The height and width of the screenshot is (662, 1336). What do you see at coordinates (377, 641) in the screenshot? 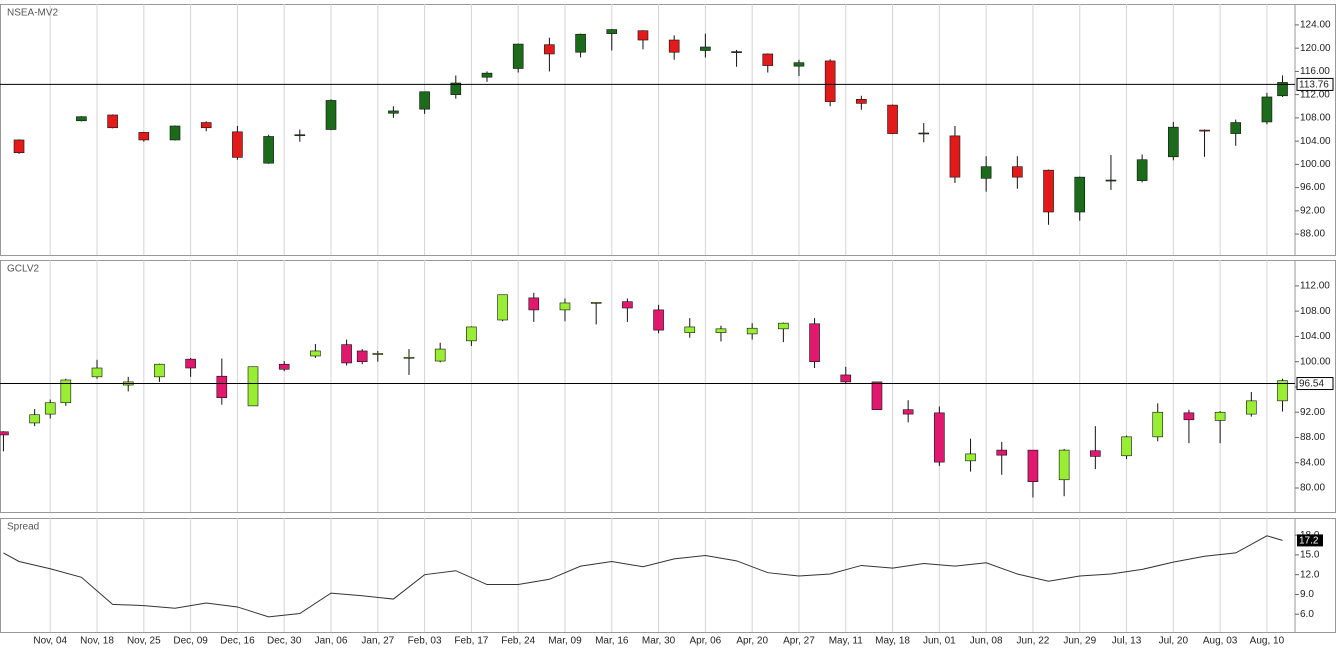
I see `x-tick-label: Jan, 27` at bounding box center [377, 641].